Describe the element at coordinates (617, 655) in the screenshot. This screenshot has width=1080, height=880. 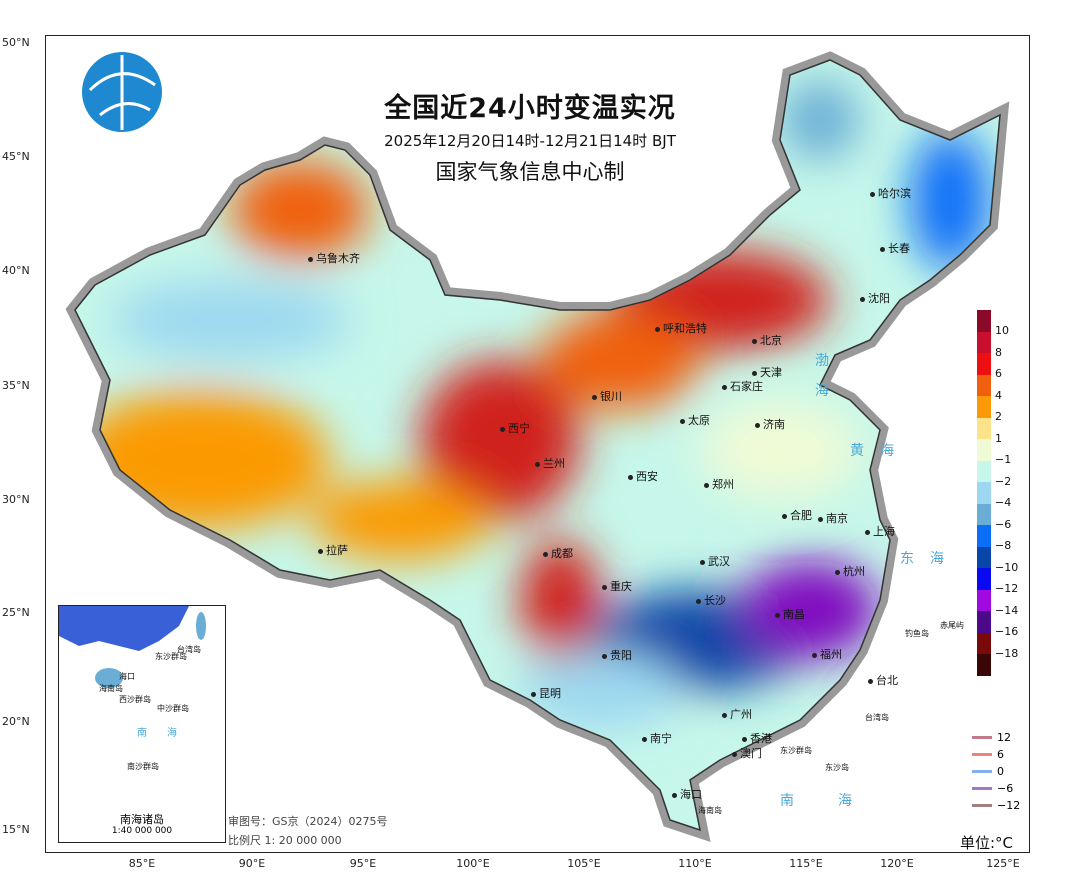
I see `city-label: 贵阳` at that location.